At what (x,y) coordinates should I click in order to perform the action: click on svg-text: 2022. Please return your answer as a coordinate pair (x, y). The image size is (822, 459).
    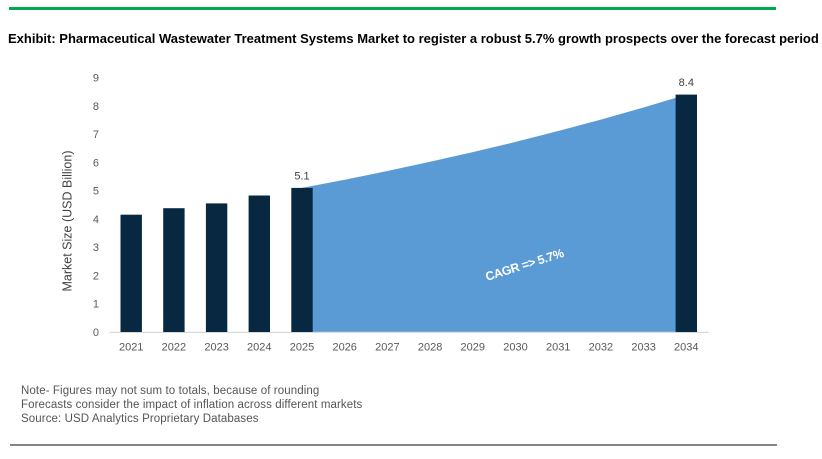
    Looking at the image, I should click on (174, 348).